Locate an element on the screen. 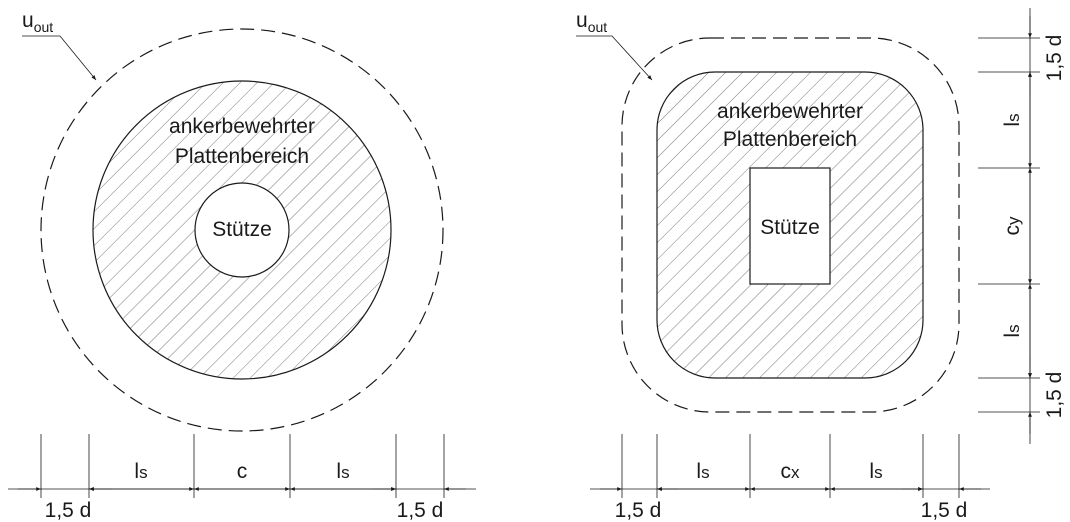 The image size is (1070, 522). left-column-label: Stütze is located at coordinates (242, 229).